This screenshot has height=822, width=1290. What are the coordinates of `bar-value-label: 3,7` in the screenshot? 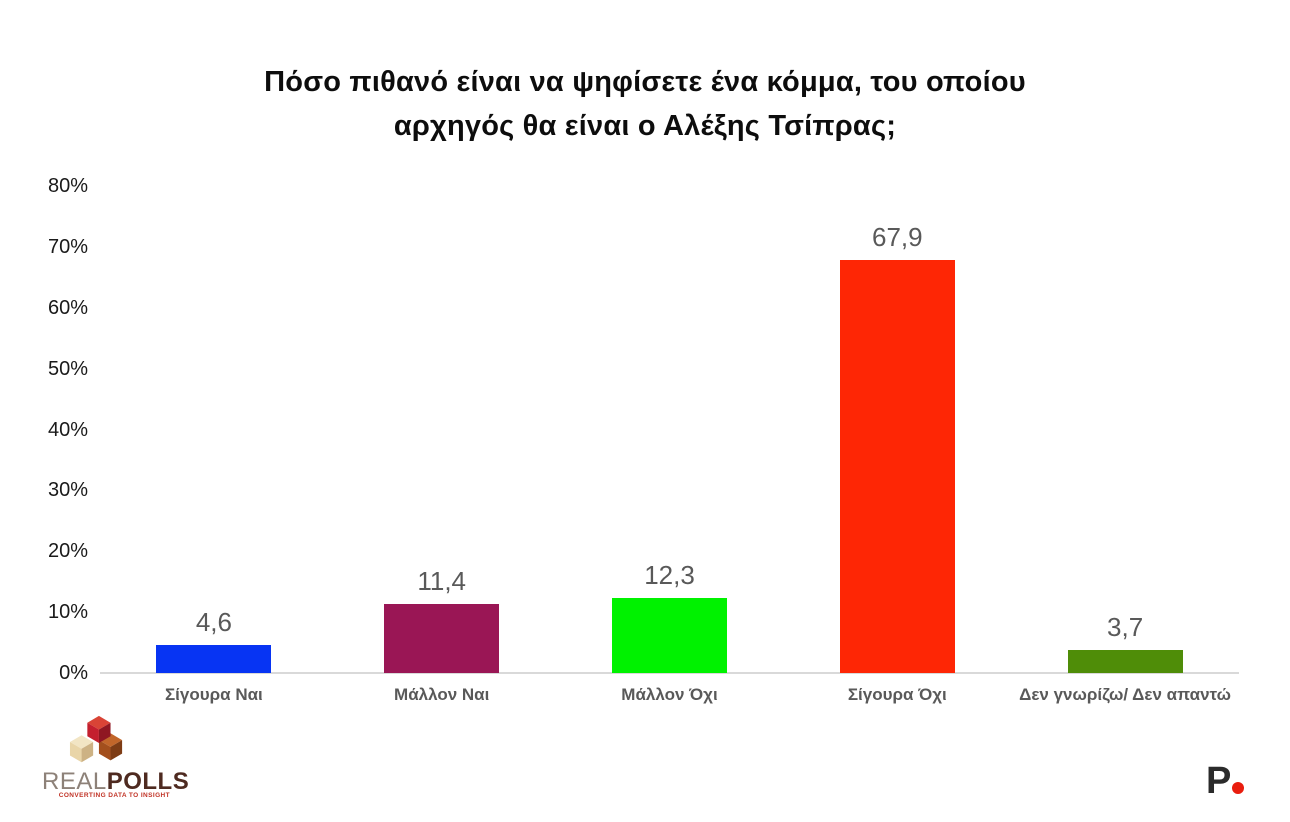 It's located at (1125, 627).